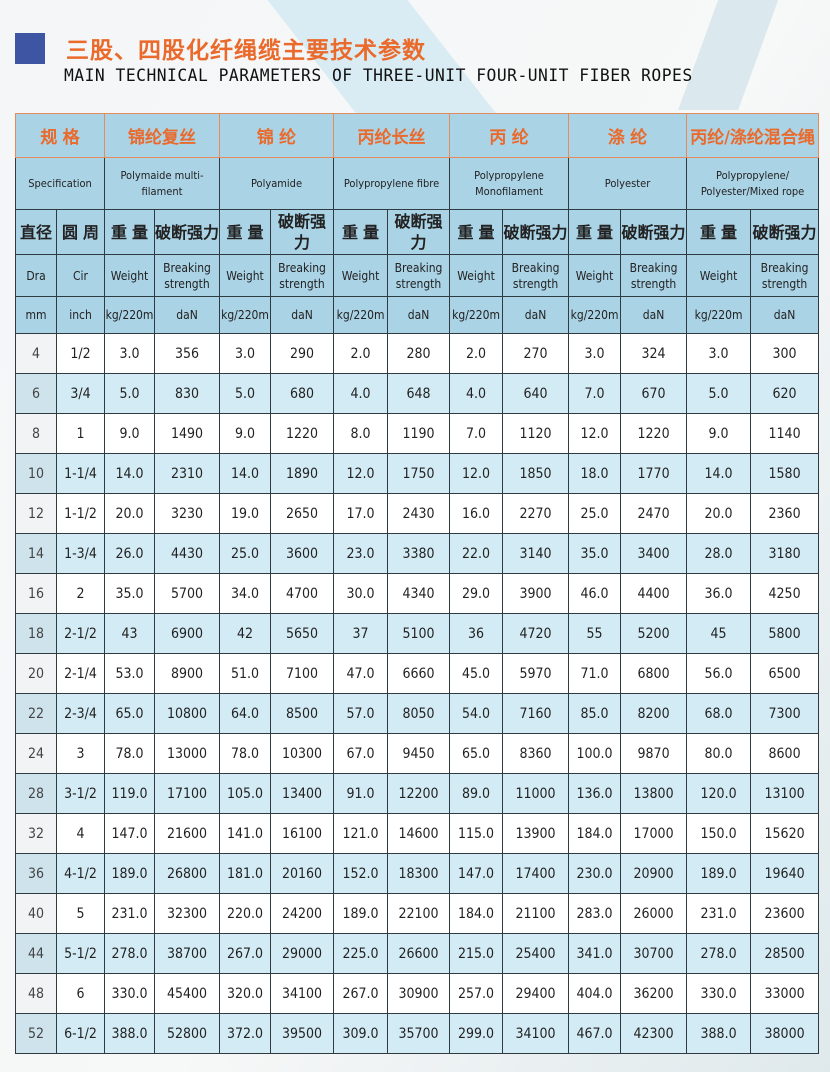  Describe the element at coordinates (536, 913) in the screenshot. I see `breaking-strength-cell: 21100` at that location.